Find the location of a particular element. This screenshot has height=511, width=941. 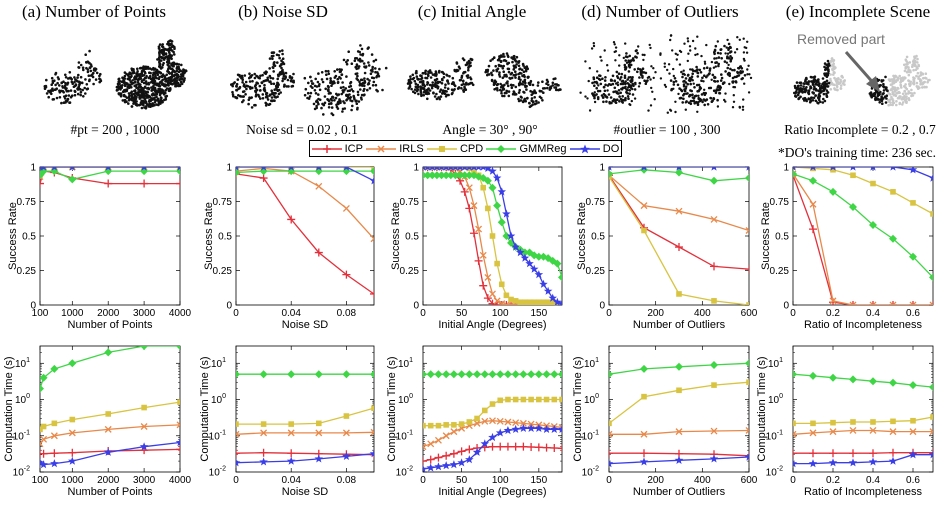

series-irls is located at coordinates (305, 433).